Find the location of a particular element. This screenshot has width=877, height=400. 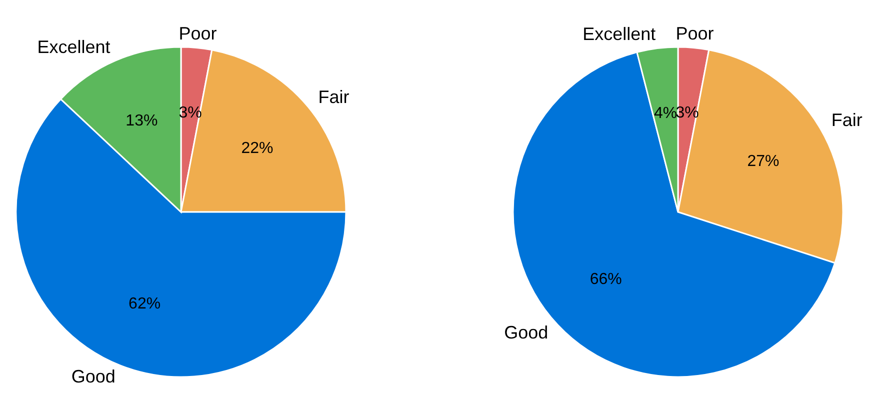

data-label: 22% is located at coordinates (257, 149).